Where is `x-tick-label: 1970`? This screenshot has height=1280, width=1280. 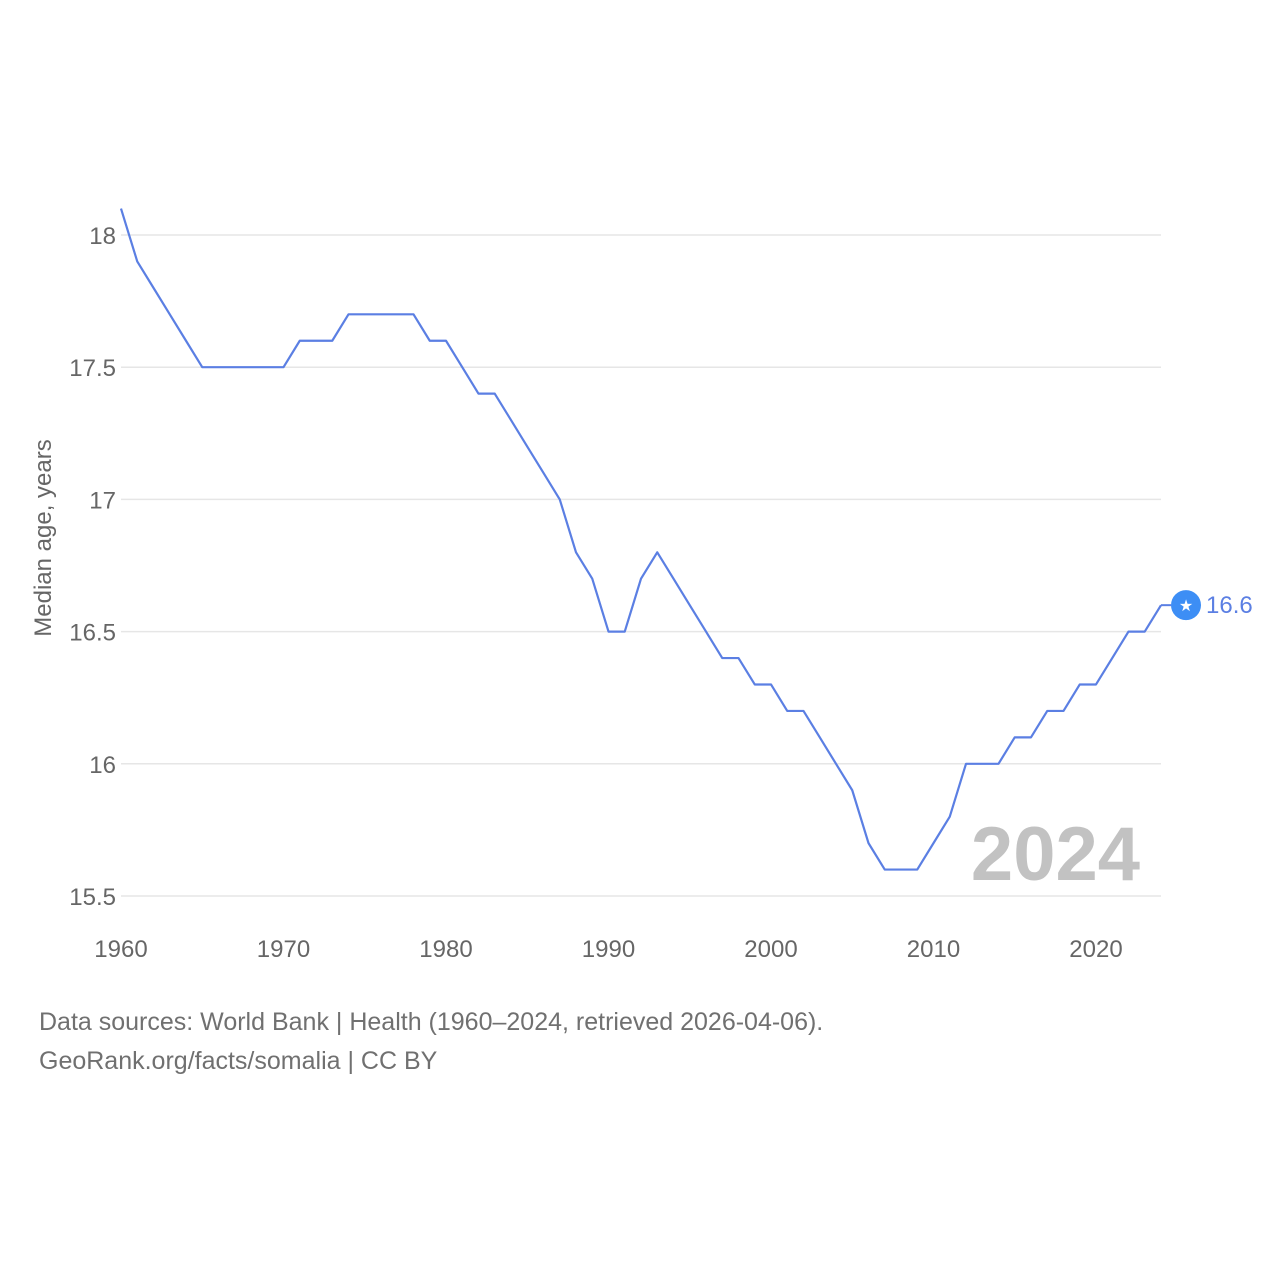
x-tick-label: 1970 is located at coordinates (283, 949).